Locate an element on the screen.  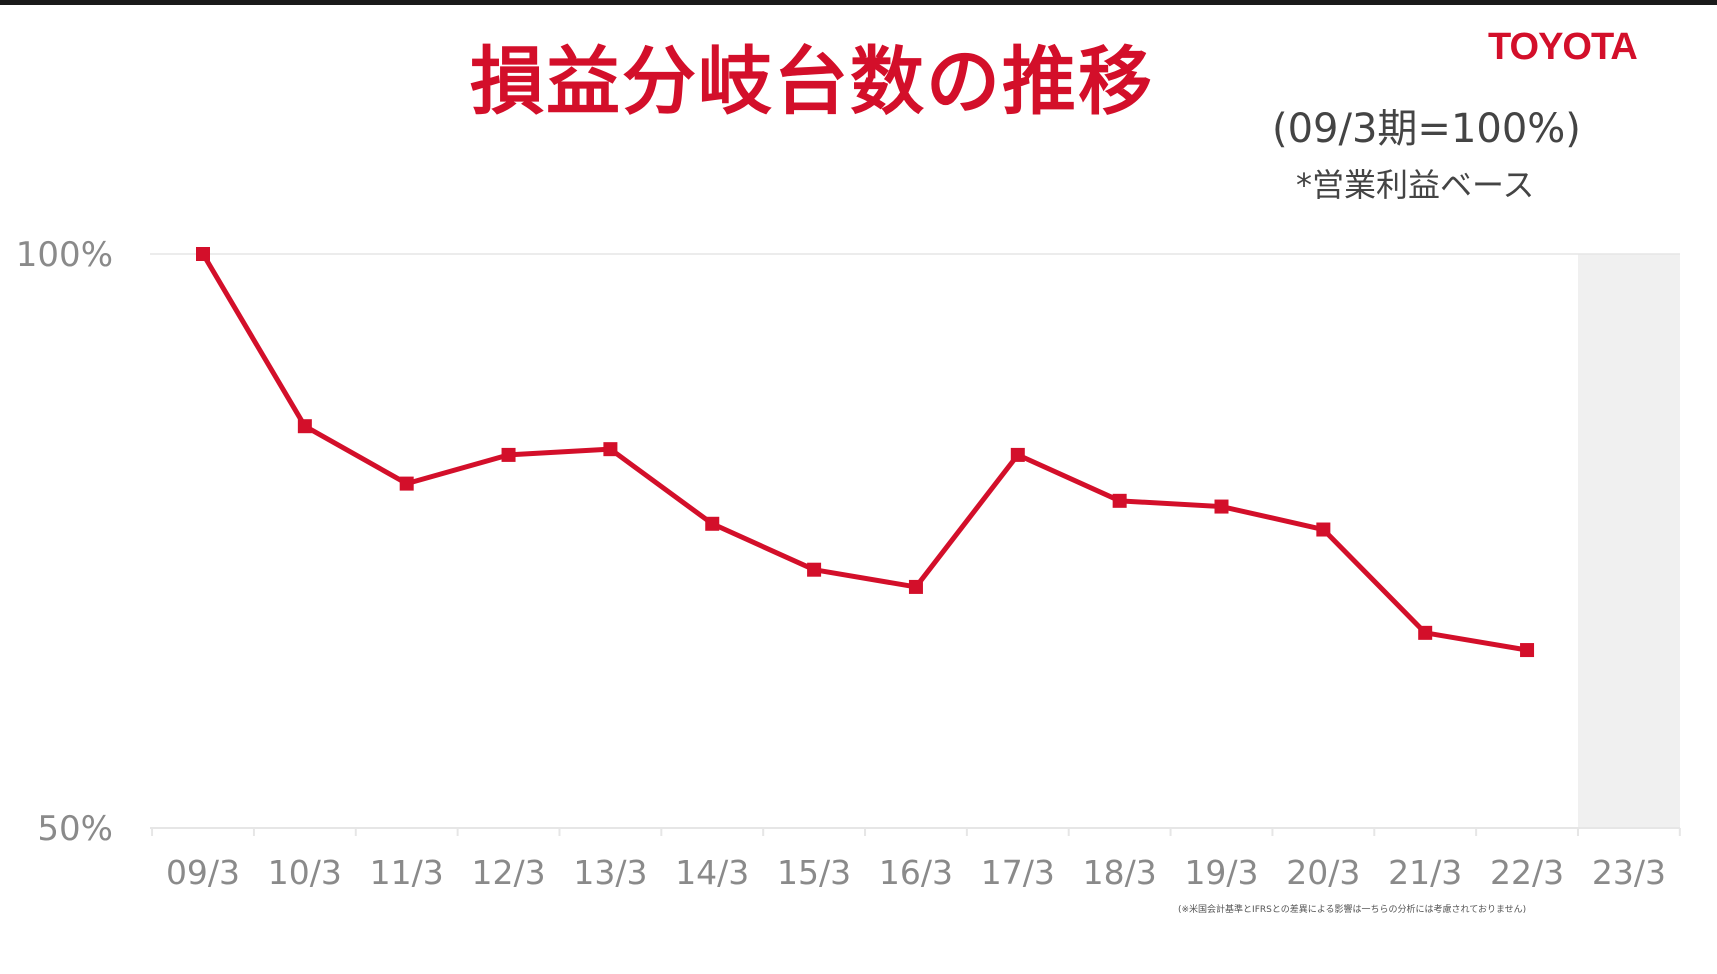
chart-note: *営業利益ベース is located at coordinates (1415, 185).